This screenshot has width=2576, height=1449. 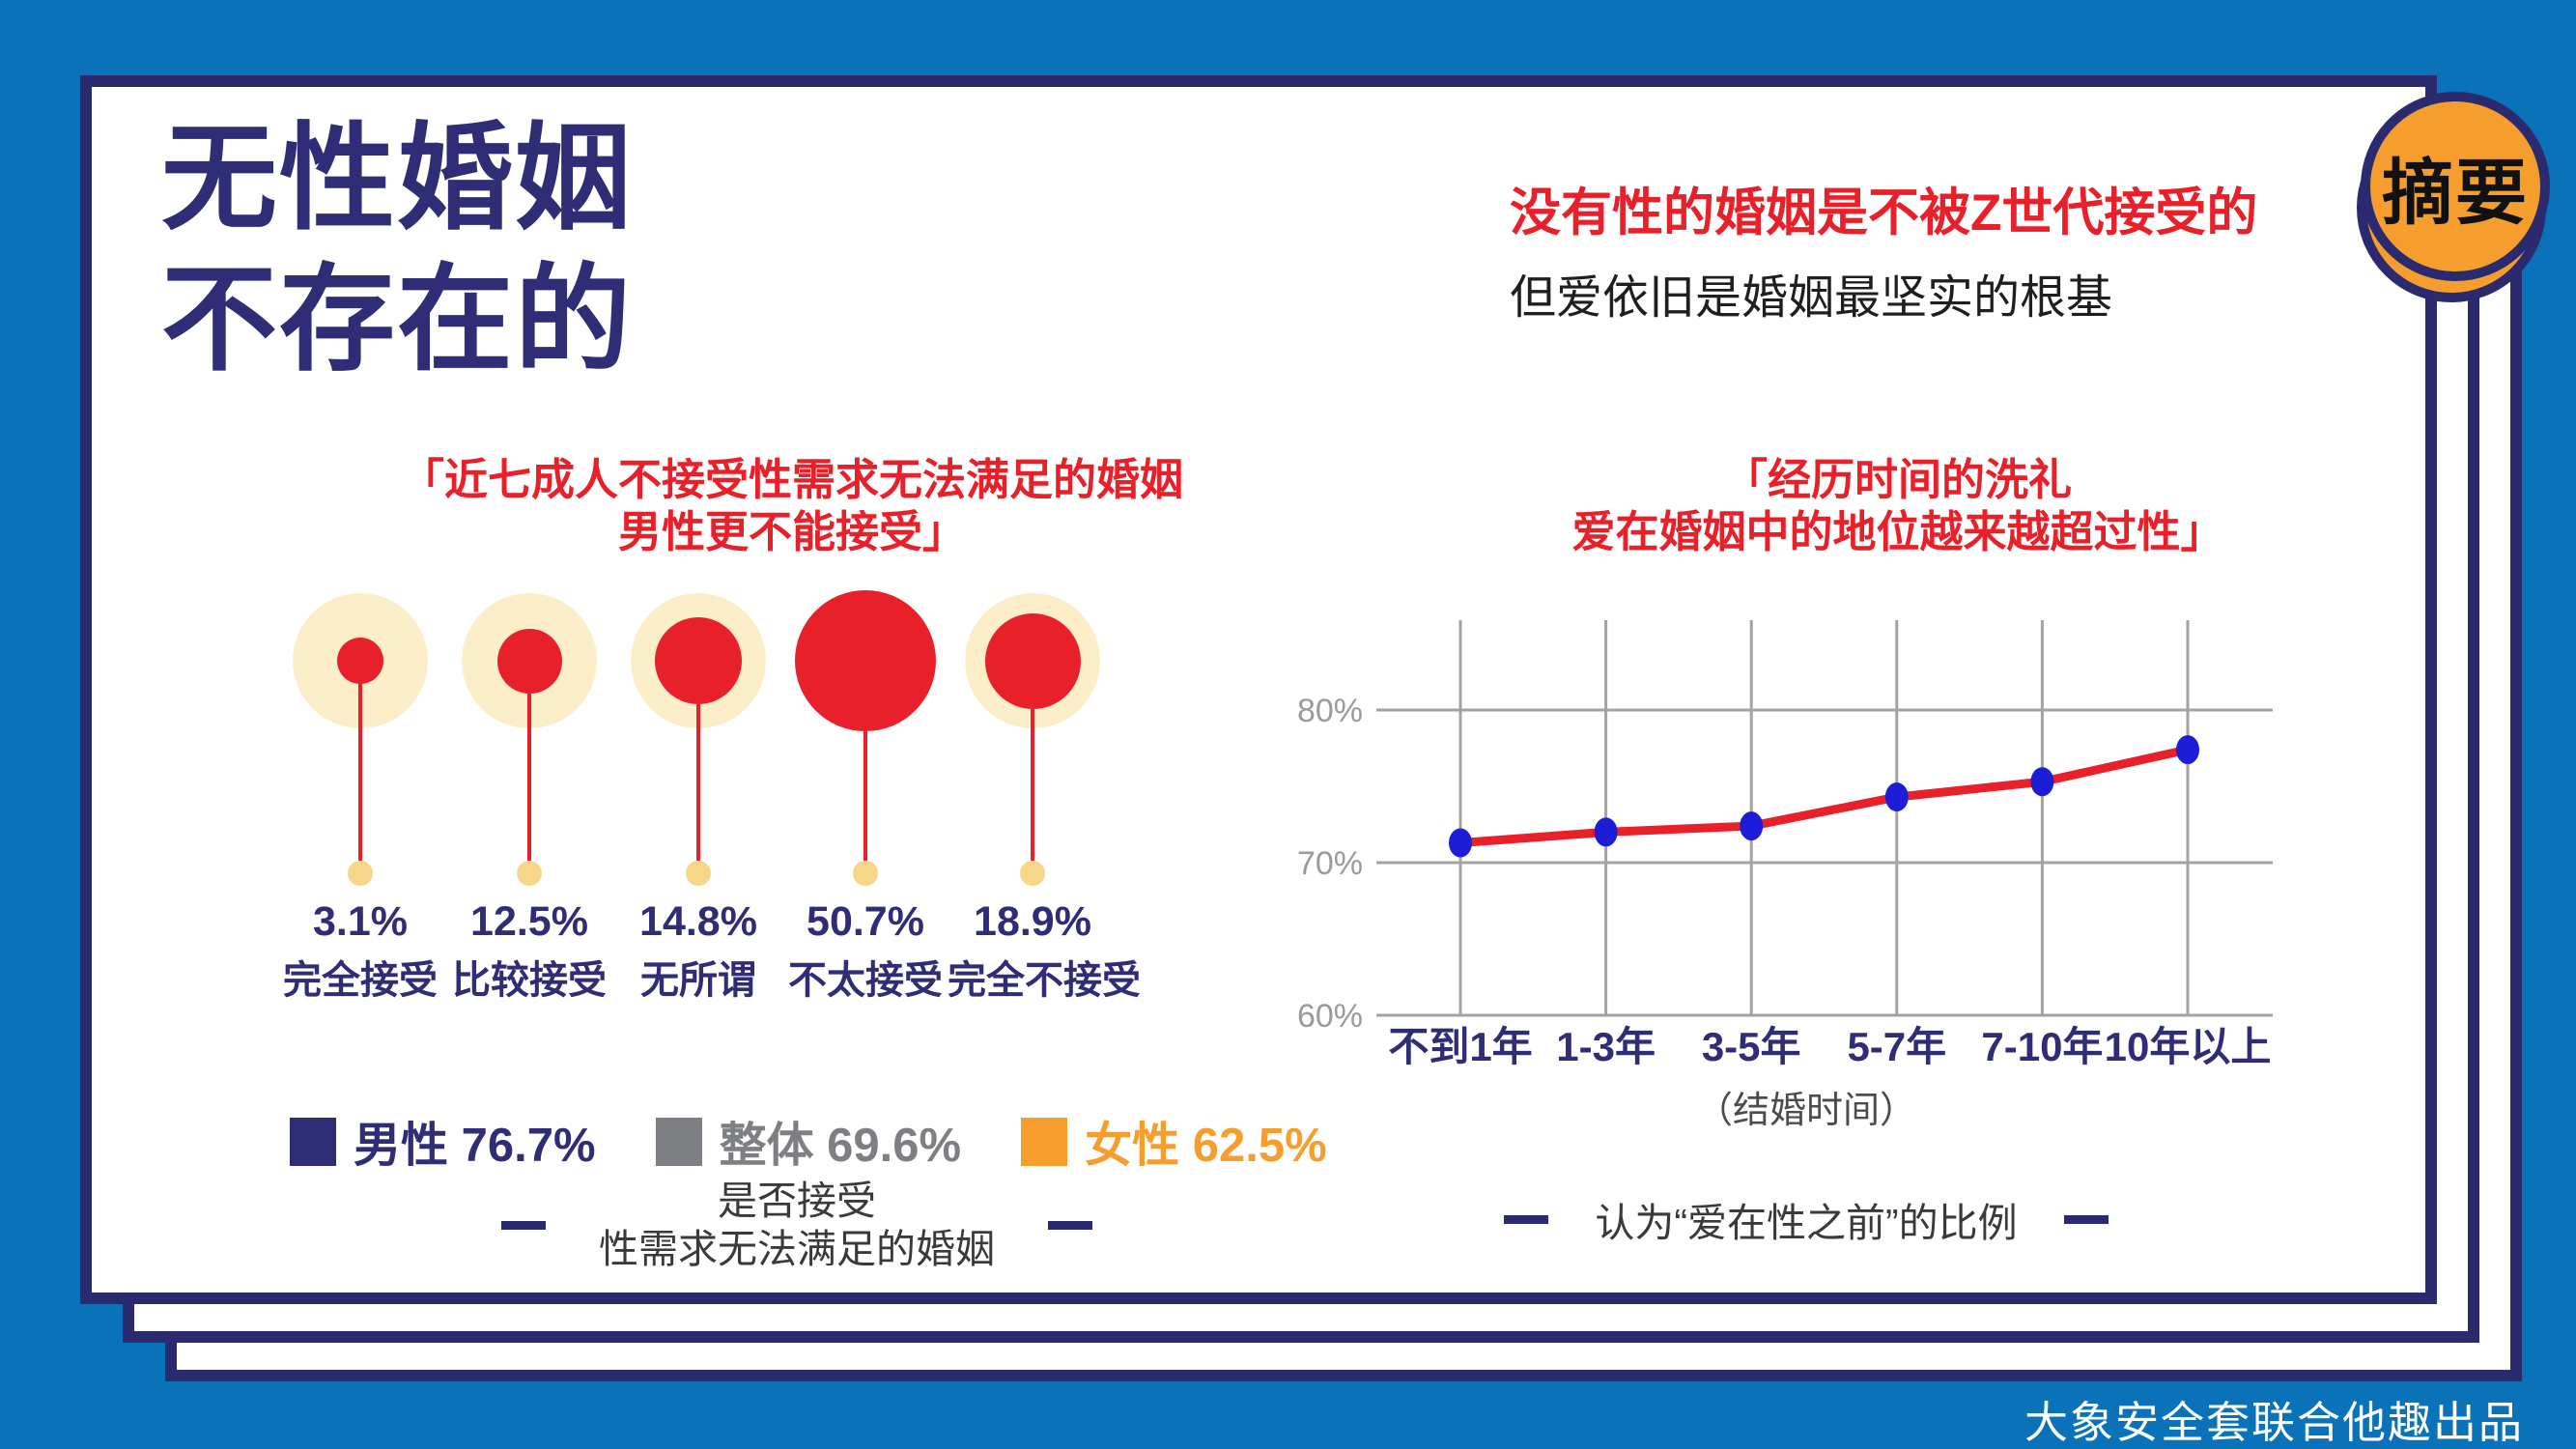 I want to click on bubble-chart-title: 「近七成人不接受性需求无法满足的婚姻 男性更不能接受」, so click(x=792, y=506).